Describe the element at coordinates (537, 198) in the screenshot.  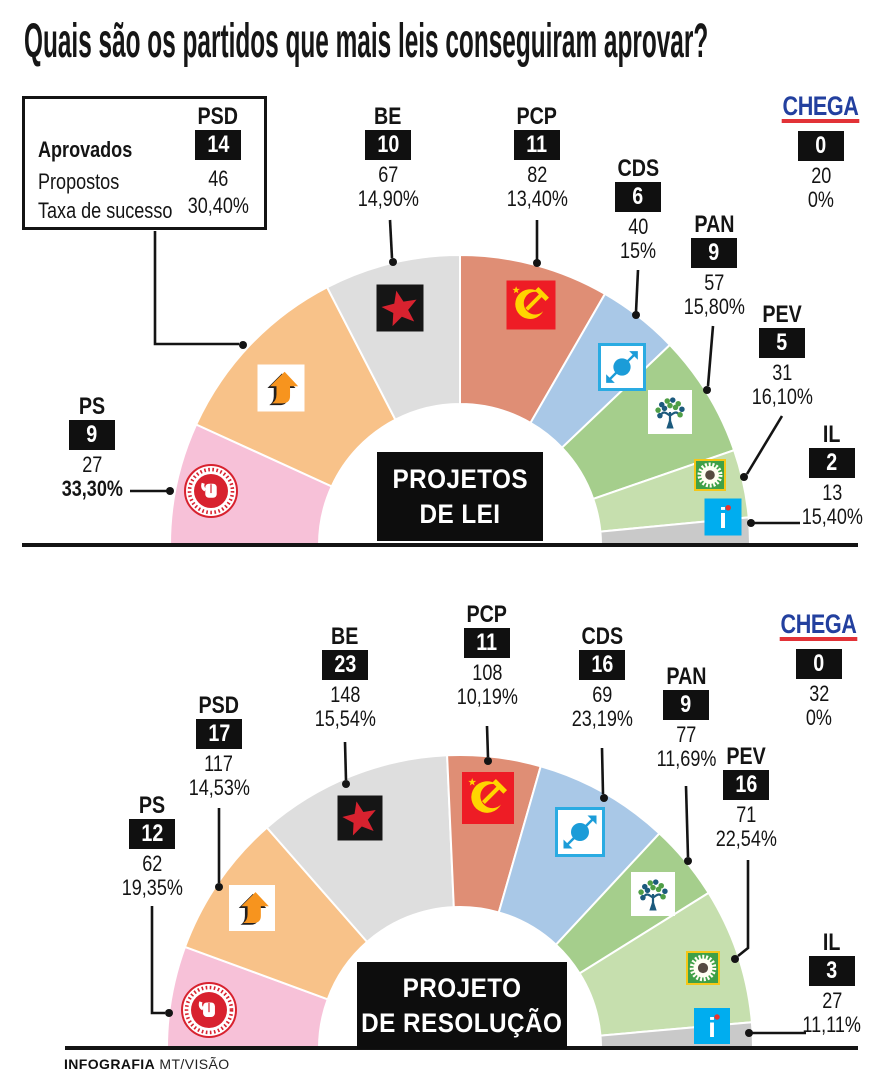
I see `success-rate: 13,40%` at that location.